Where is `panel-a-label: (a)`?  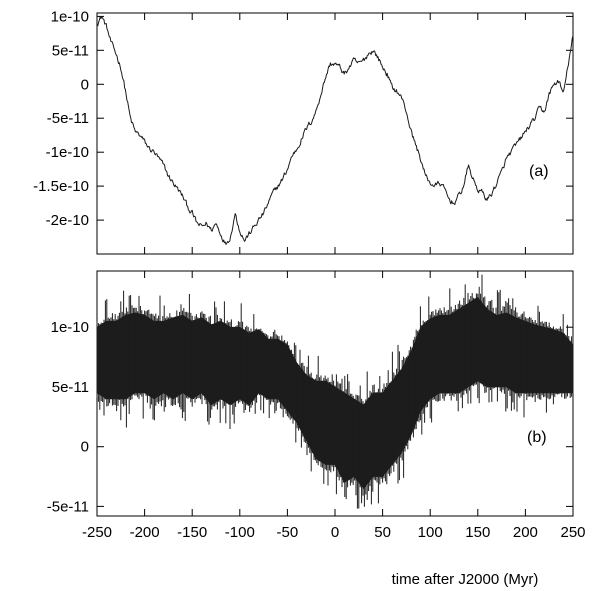 panel-a-label: (a) is located at coordinates (539, 171).